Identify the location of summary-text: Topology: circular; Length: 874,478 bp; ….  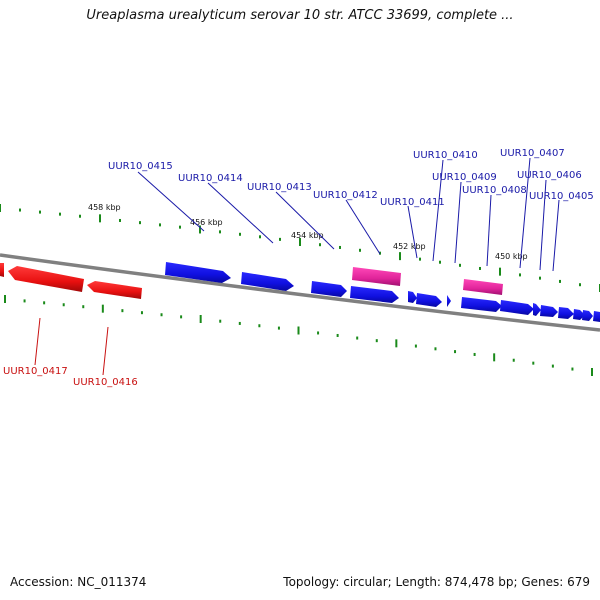
(436, 582).